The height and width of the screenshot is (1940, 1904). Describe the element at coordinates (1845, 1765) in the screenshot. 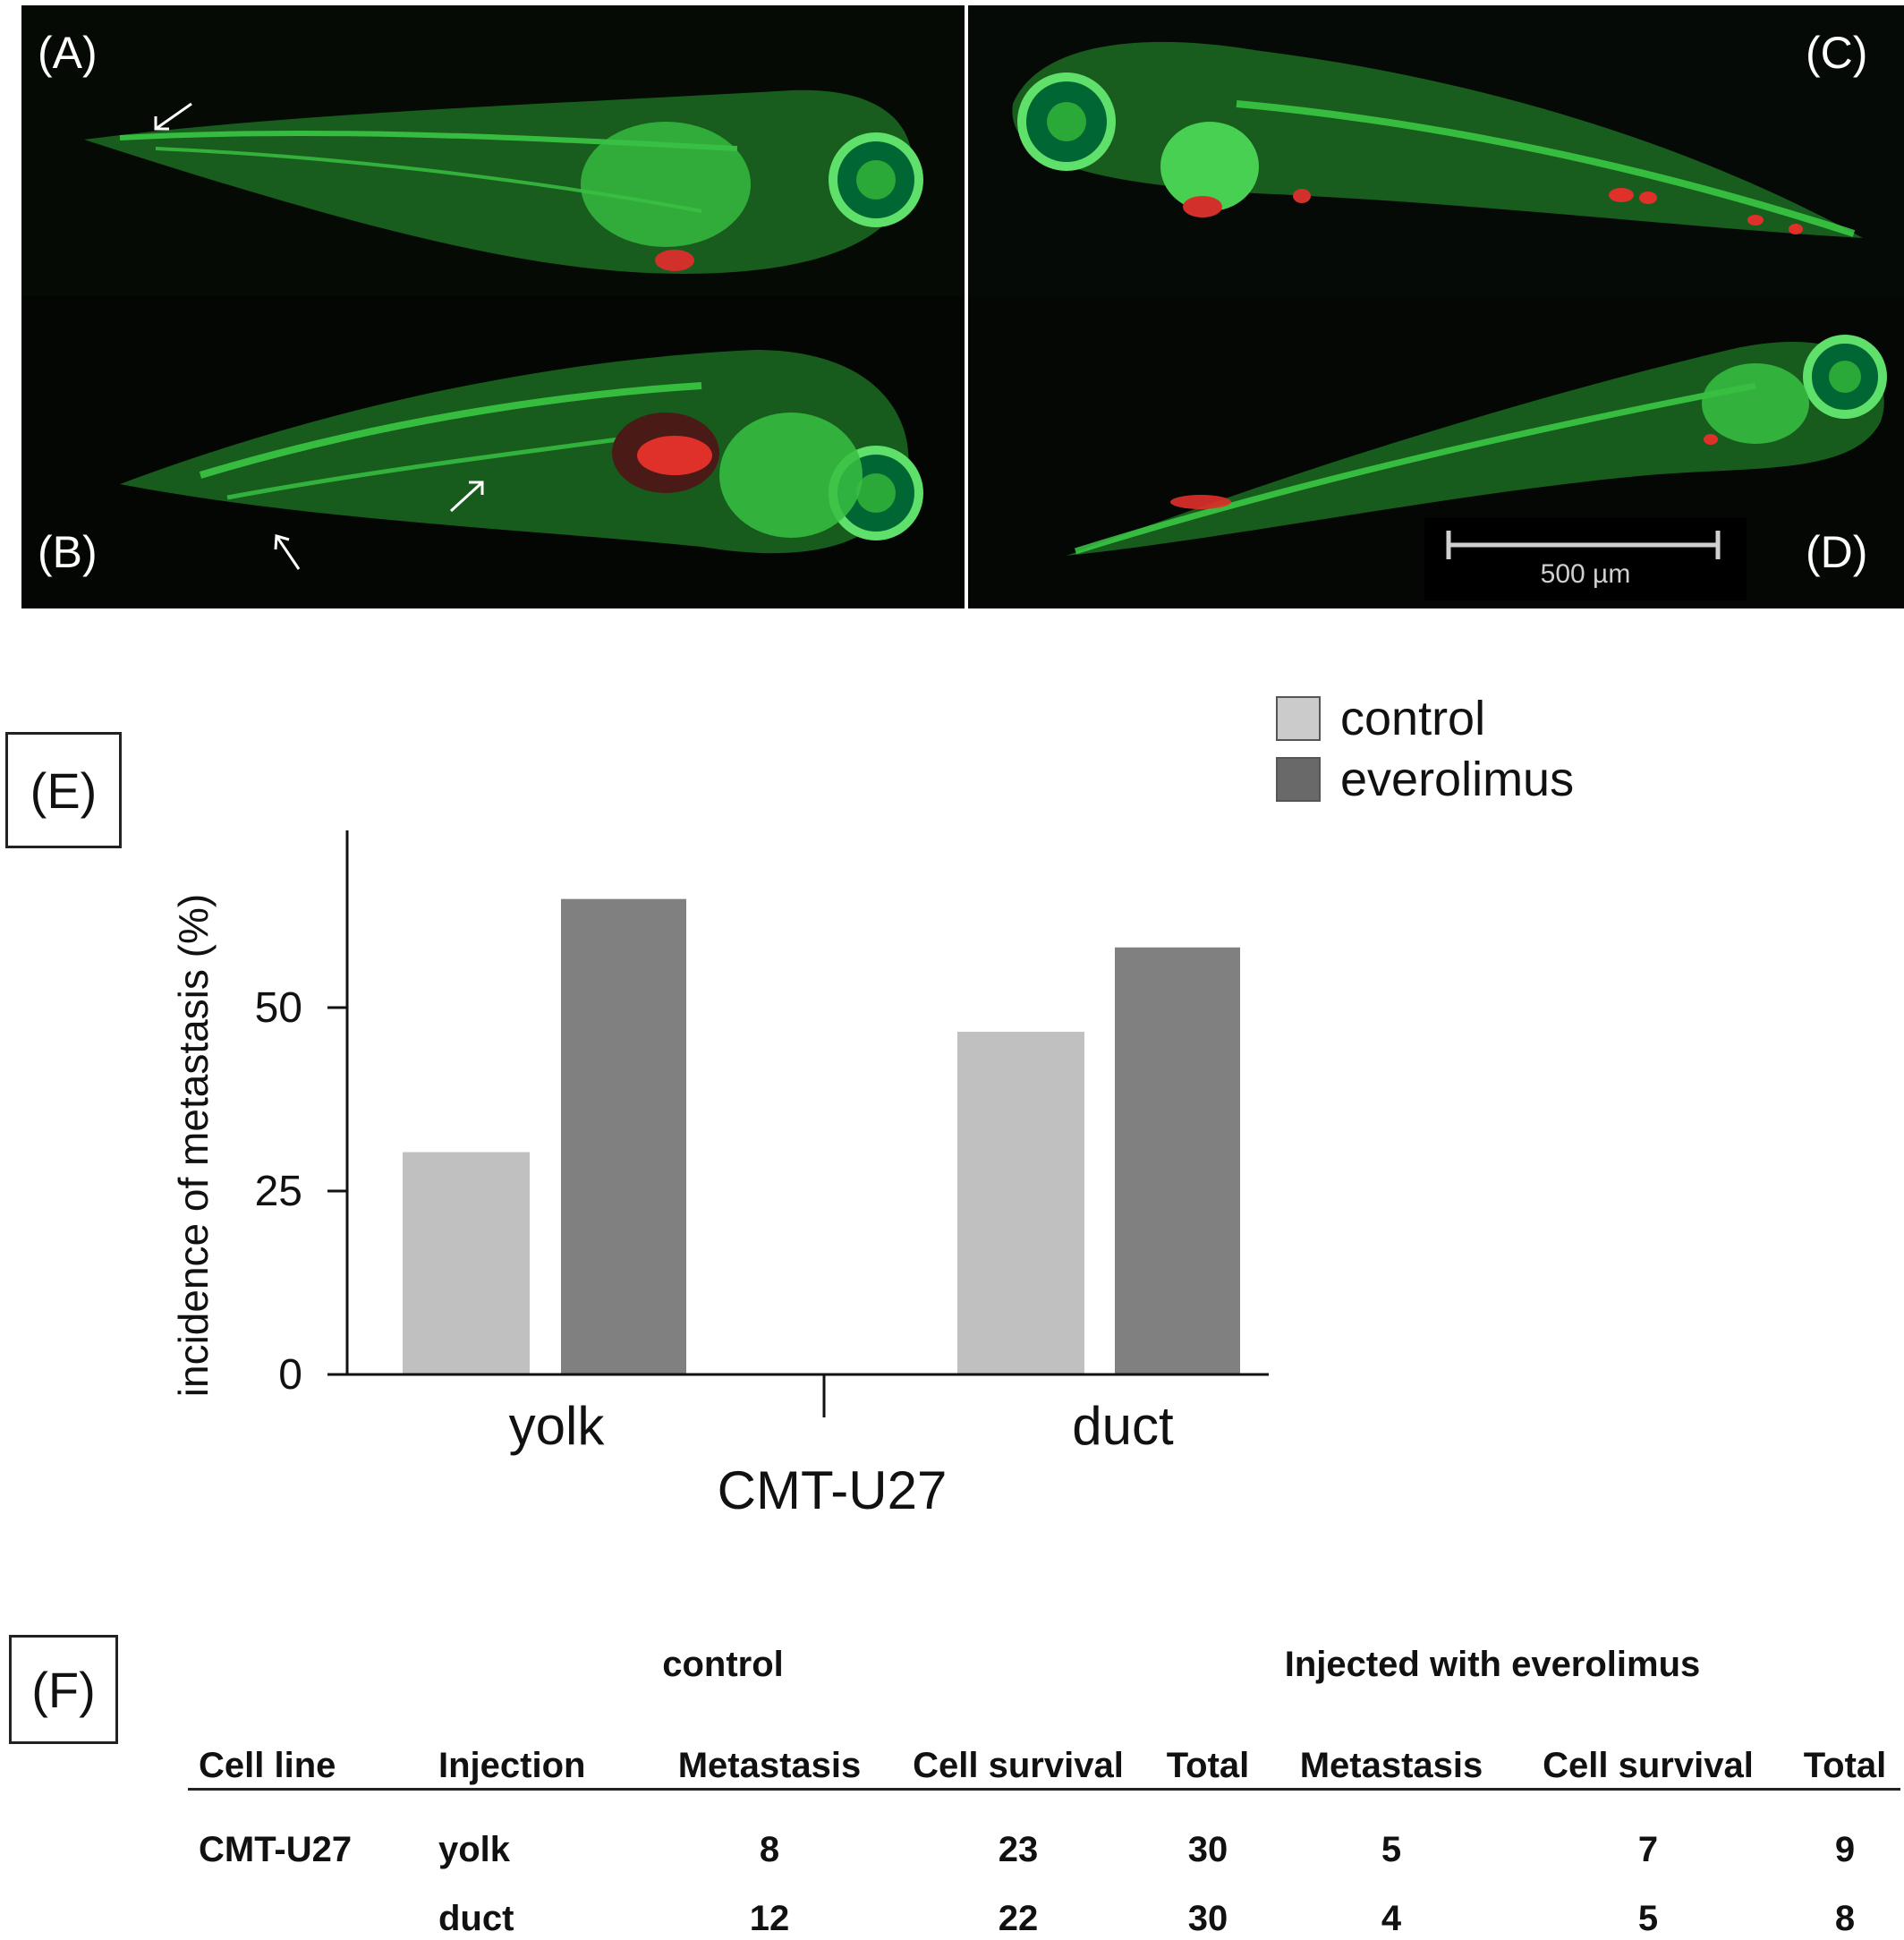

I see `column-header-everolimus-total: Total` at that location.